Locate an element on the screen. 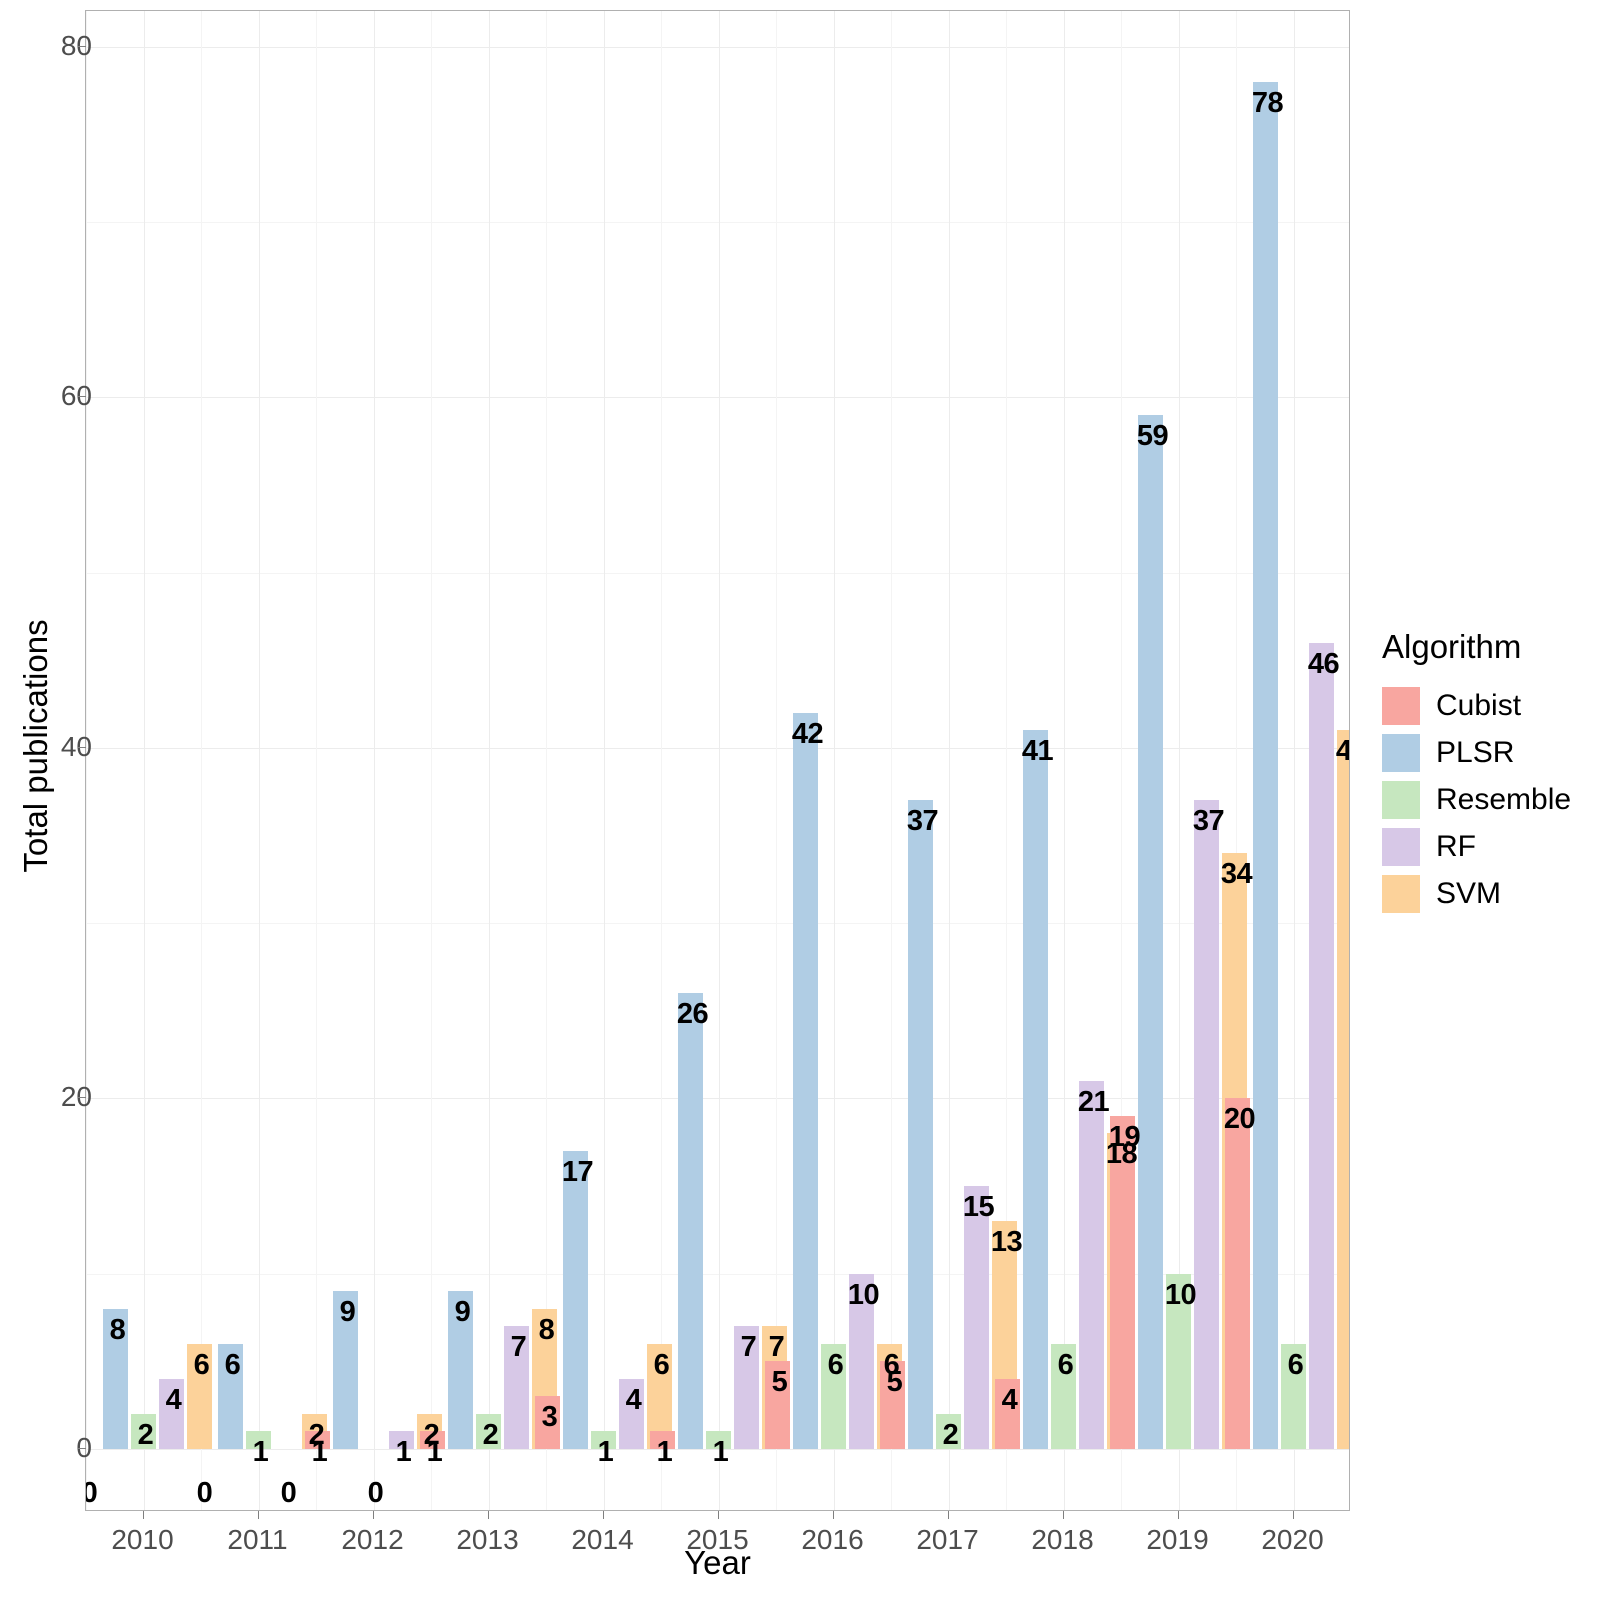  bar-value-label: 4 is located at coordinates (1009, 1399).